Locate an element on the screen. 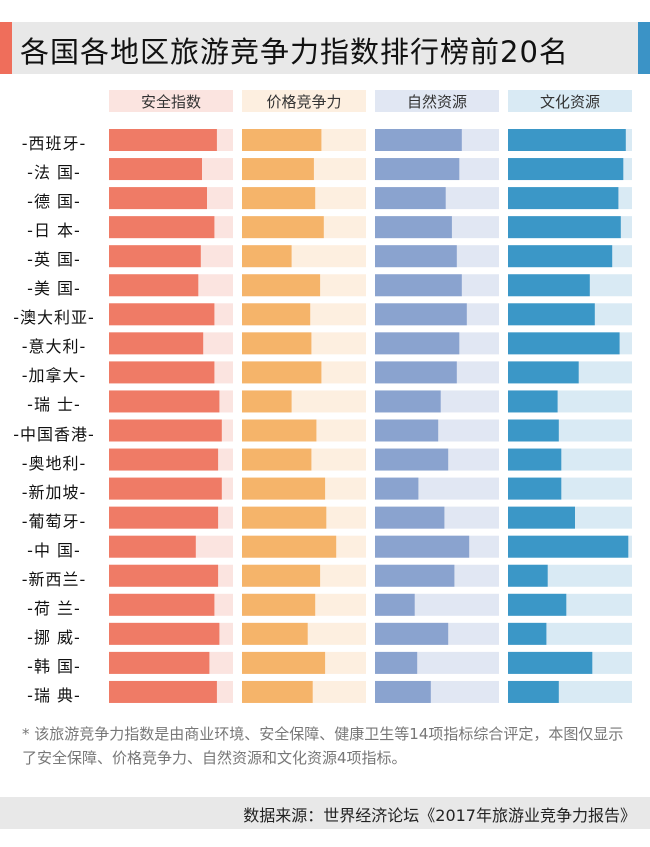 Image resolution: width=650 pixels, height=847 pixels. country-label: -瑞 士- is located at coordinates (54, 405).